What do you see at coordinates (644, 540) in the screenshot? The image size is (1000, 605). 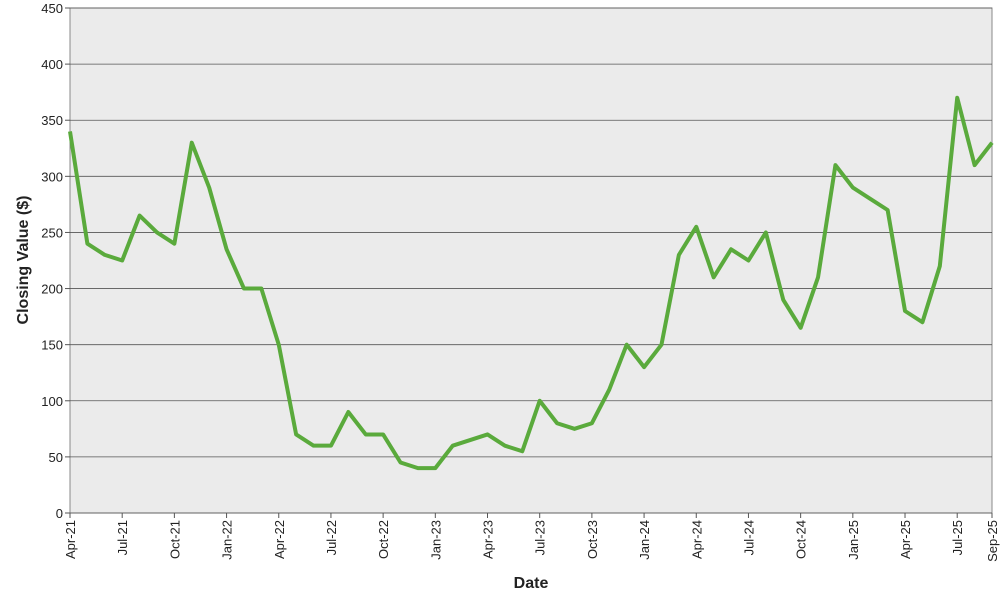 I see `x-tick-label: Jan-24` at bounding box center [644, 540].